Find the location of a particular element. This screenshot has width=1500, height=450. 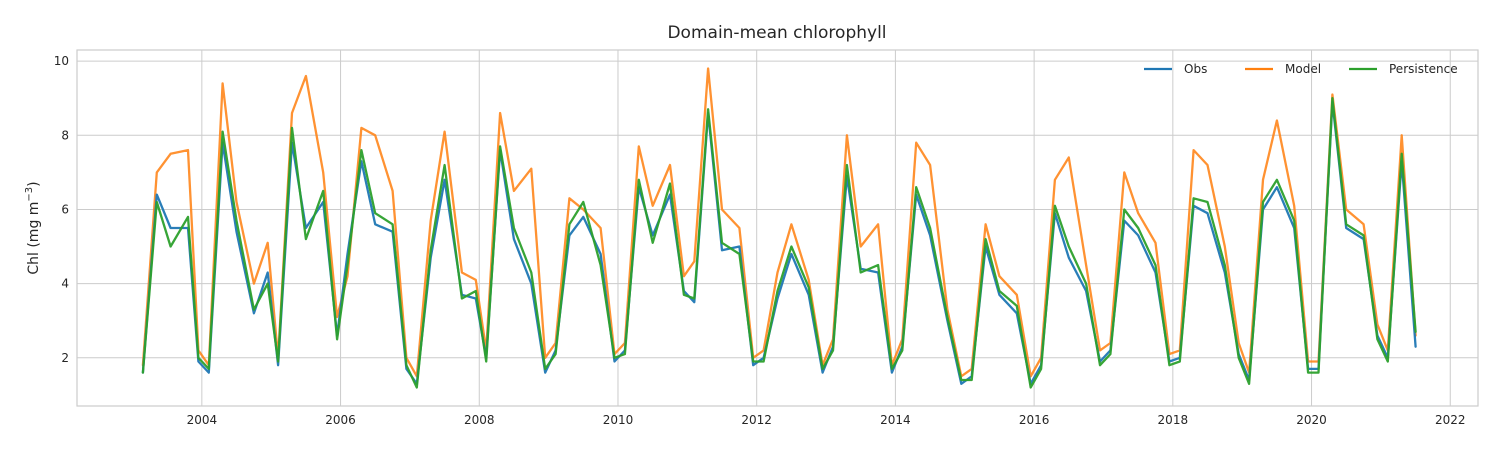

x-tick-label: 2016 is located at coordinates (1034, 420).